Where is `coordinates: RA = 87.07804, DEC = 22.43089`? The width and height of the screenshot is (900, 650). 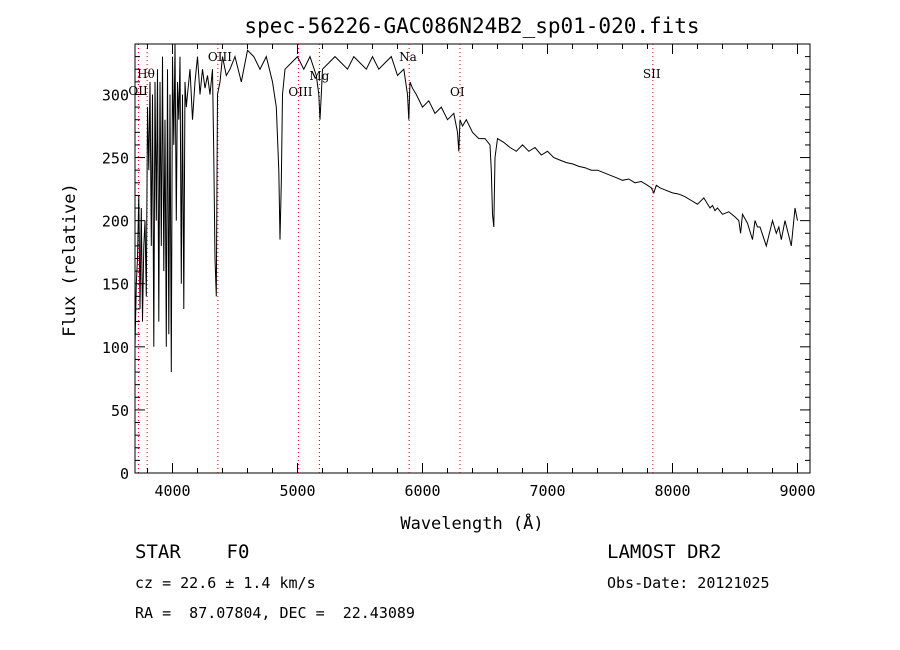
coordinates: RA = 87.07804, DEC = 22.43089 is located at coordinates (275, 613).